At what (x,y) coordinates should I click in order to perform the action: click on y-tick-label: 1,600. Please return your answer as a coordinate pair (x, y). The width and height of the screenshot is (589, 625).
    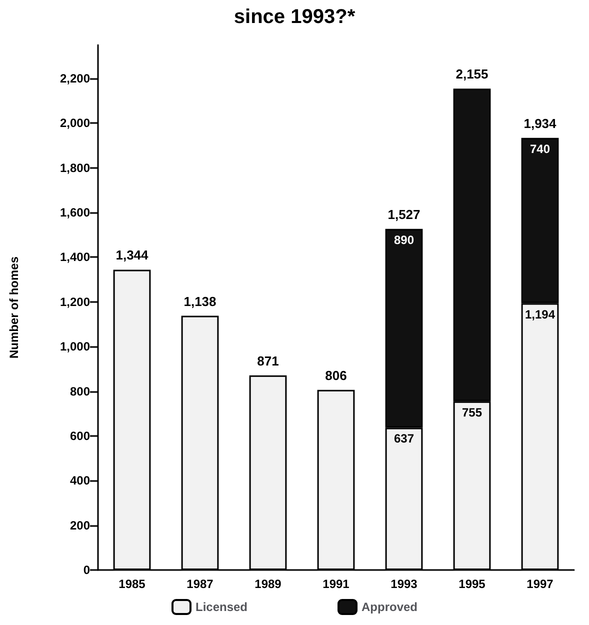
    Looking at the image, I should click on (75, 213).